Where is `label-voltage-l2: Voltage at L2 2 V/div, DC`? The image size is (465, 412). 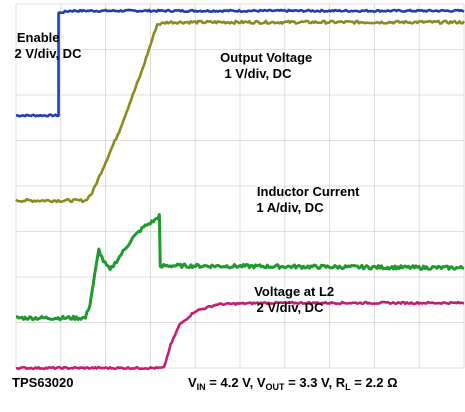
label-voltage-l2: Voltage at L2 2 V/div, DC is located at coordinates (296, 299).